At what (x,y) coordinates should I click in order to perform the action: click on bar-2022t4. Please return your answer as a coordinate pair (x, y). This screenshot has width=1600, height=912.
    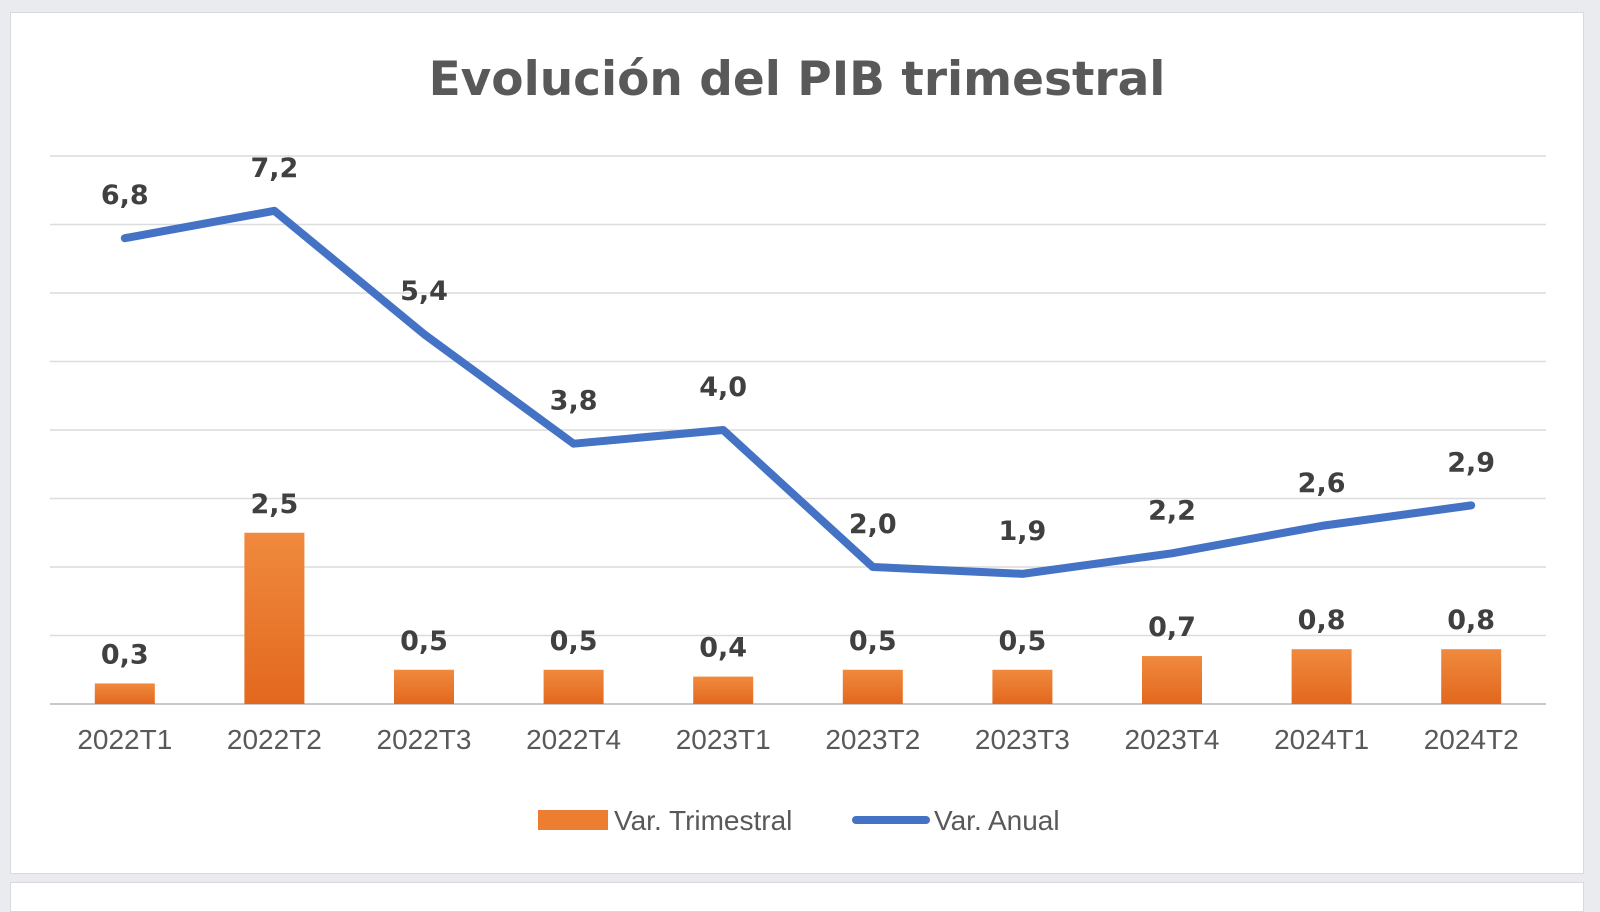
    Looking at the image, I should click on (574, 687).